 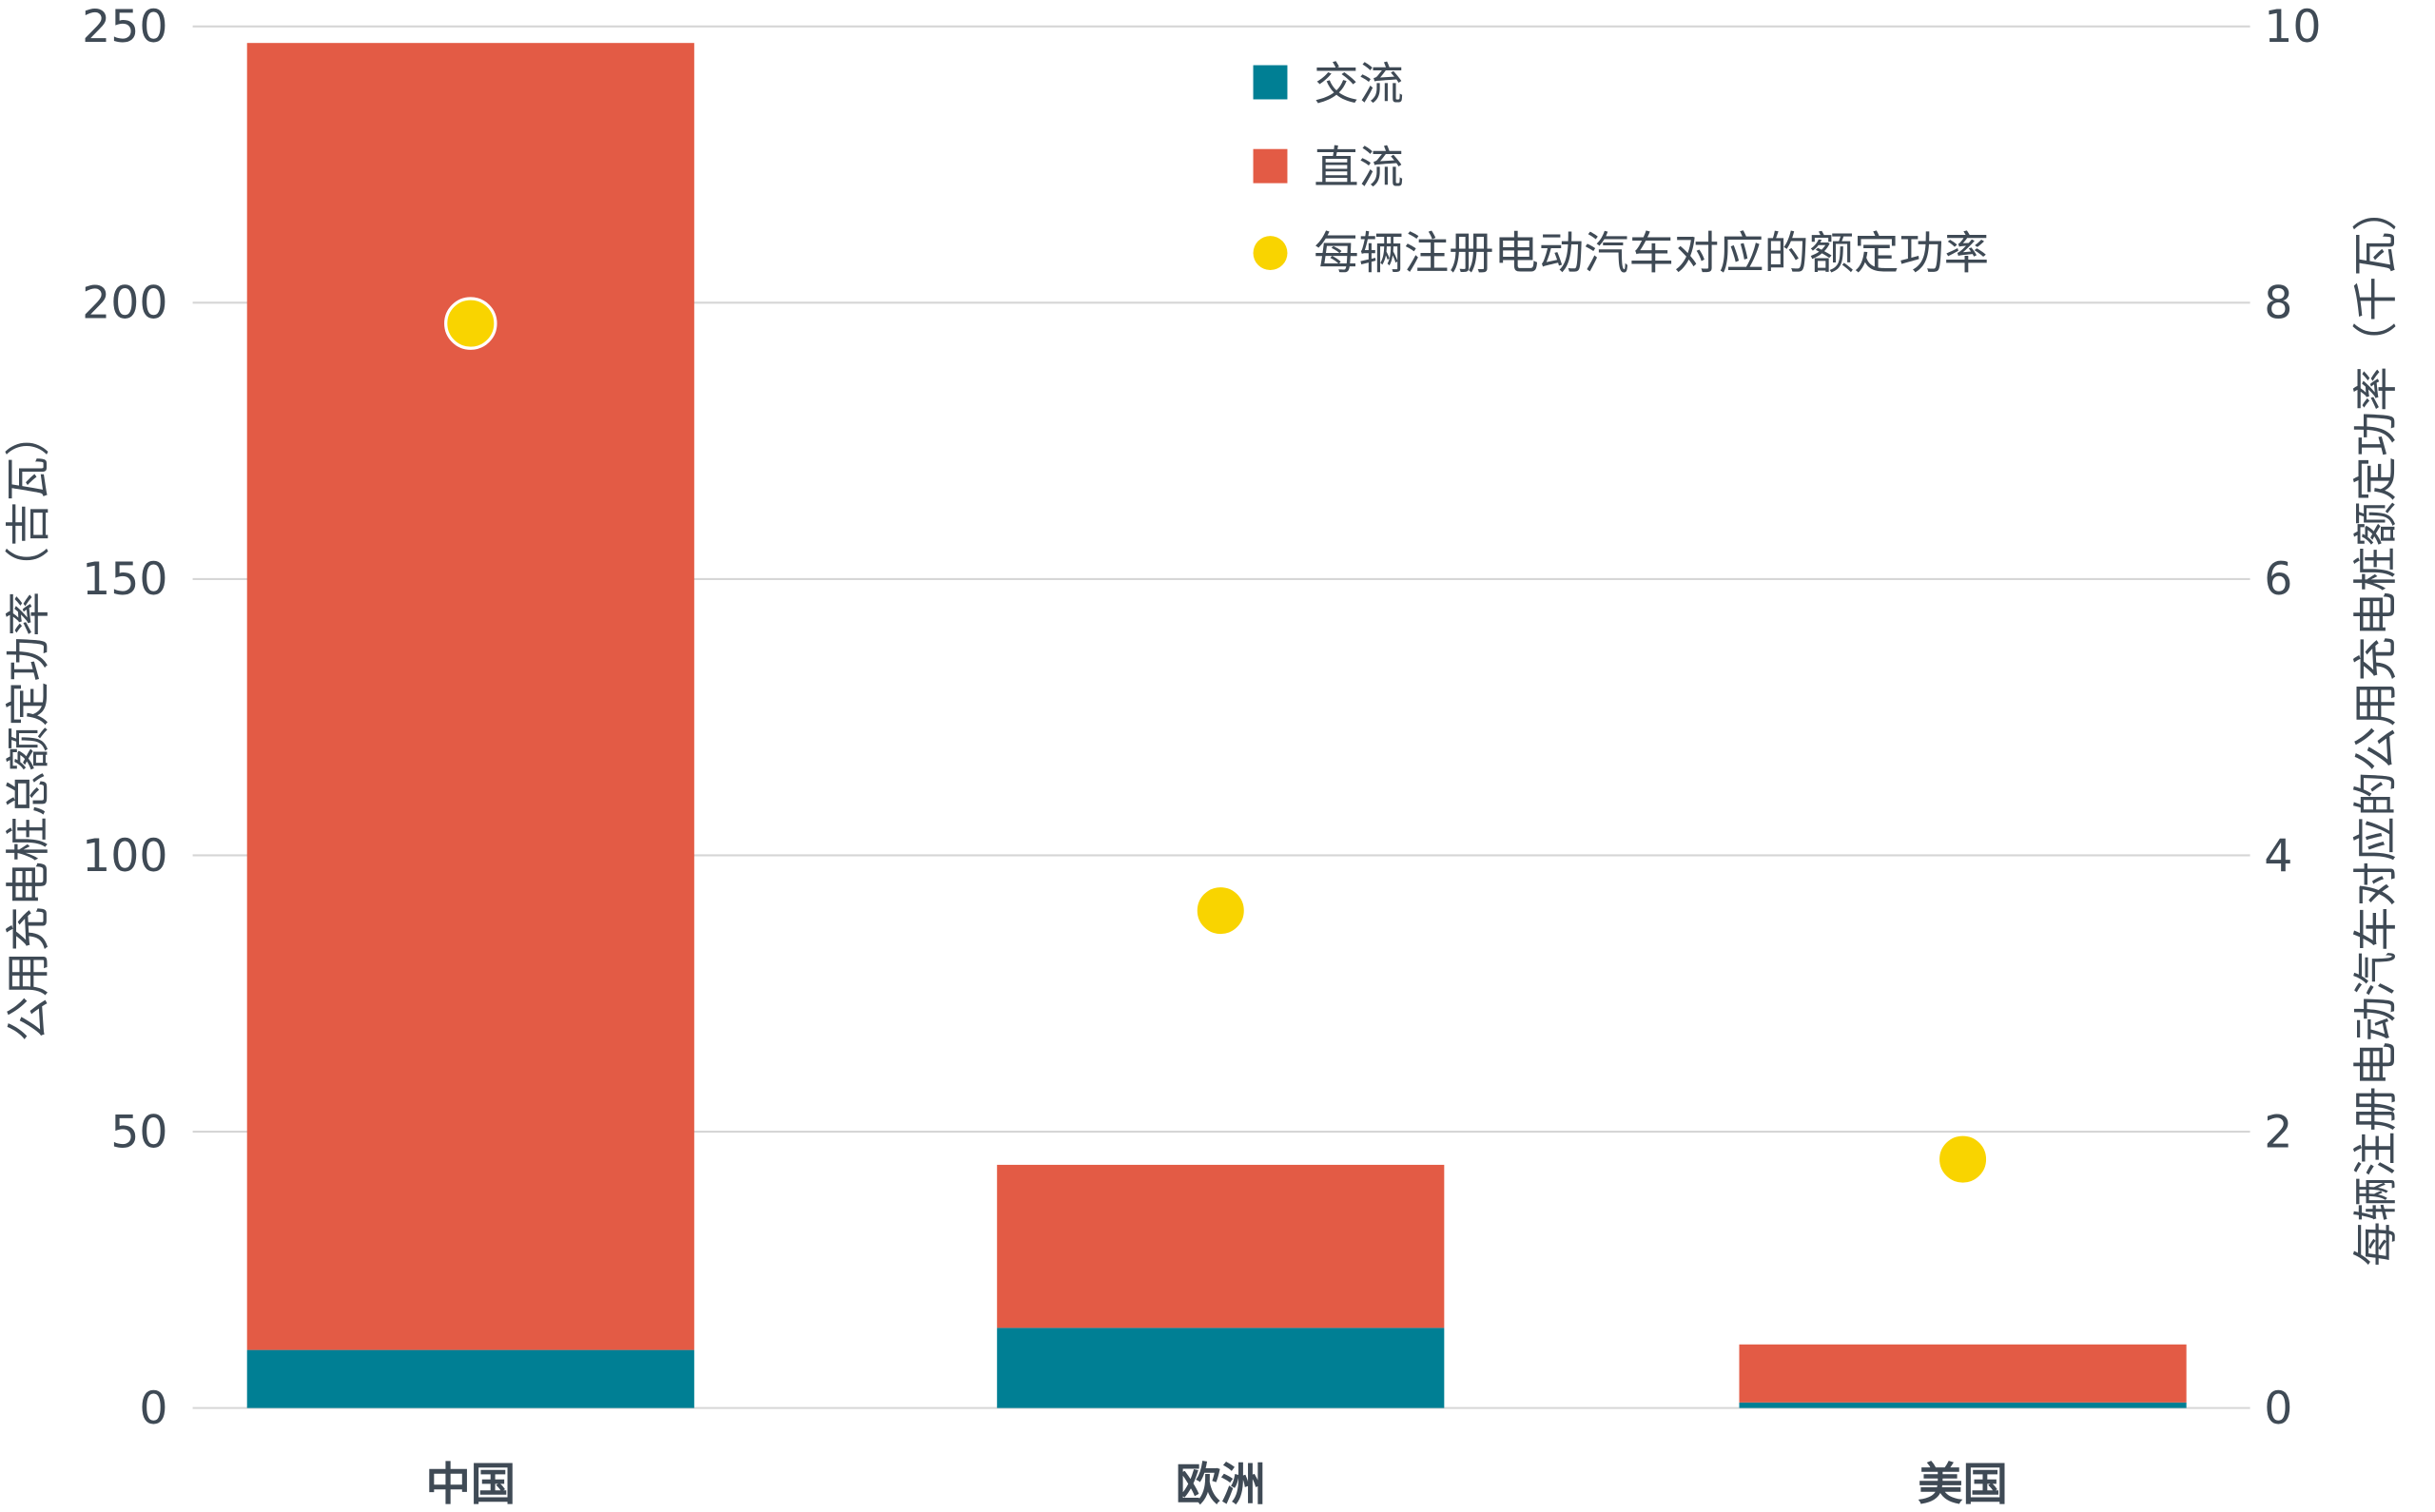 What do you see at coordinates (124, 856) in the screenshot?
I see `left-tick-label: 100` at bounding box center [124, 856].